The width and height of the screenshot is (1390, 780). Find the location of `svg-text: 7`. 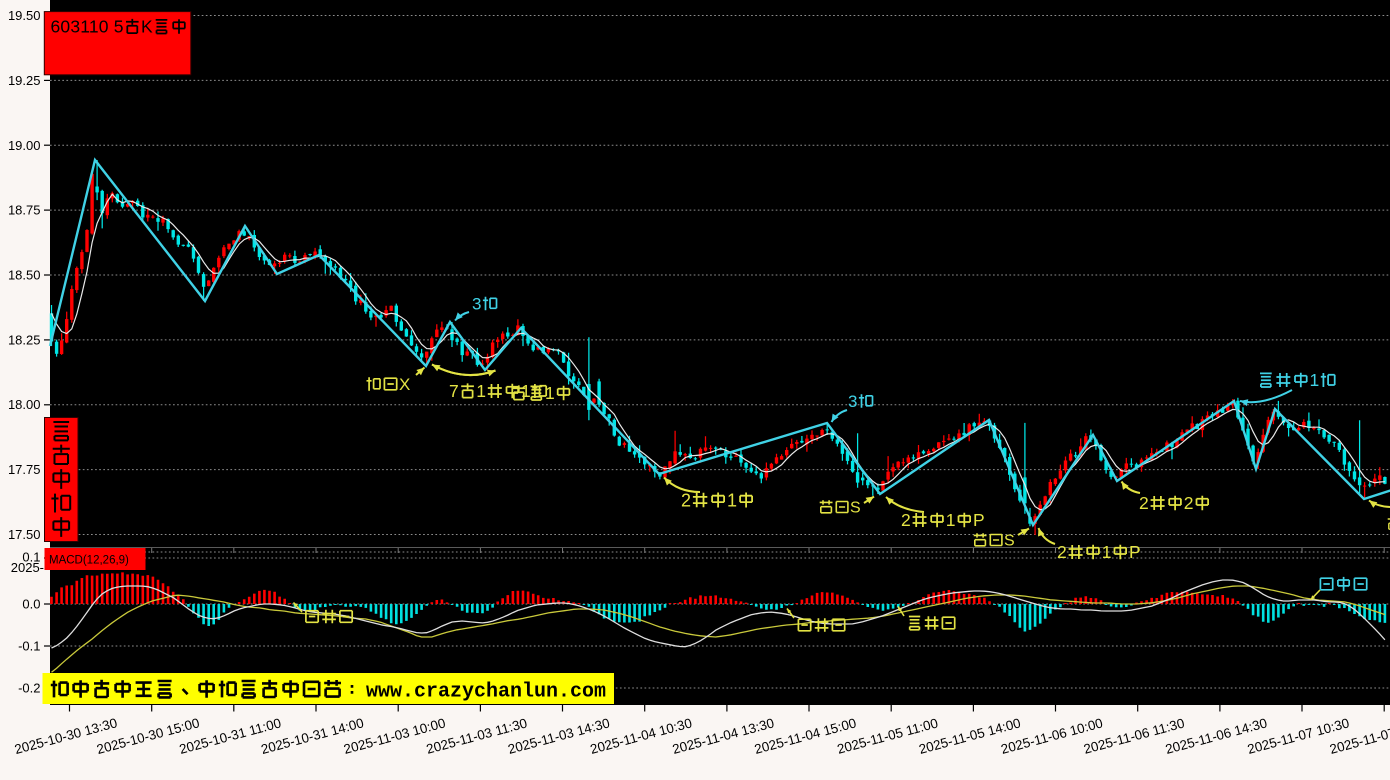

svg-text: 7 is located at coordinates (454, 391).